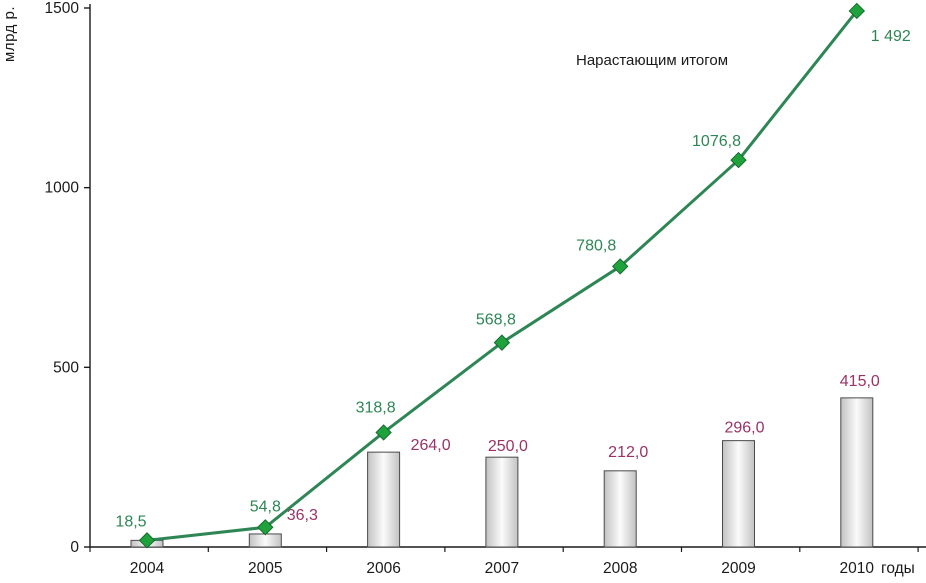  Describe the element at coordinates (508, 446) in the screenshot. I see `bar-value-label: 250,0` at that location.